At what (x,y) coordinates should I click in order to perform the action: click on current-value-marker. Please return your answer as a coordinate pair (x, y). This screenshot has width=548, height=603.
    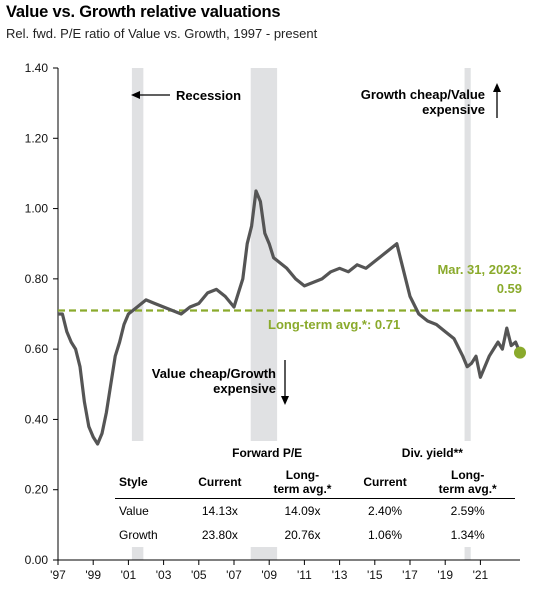
    Looking at the image, I should click on (520, 352).